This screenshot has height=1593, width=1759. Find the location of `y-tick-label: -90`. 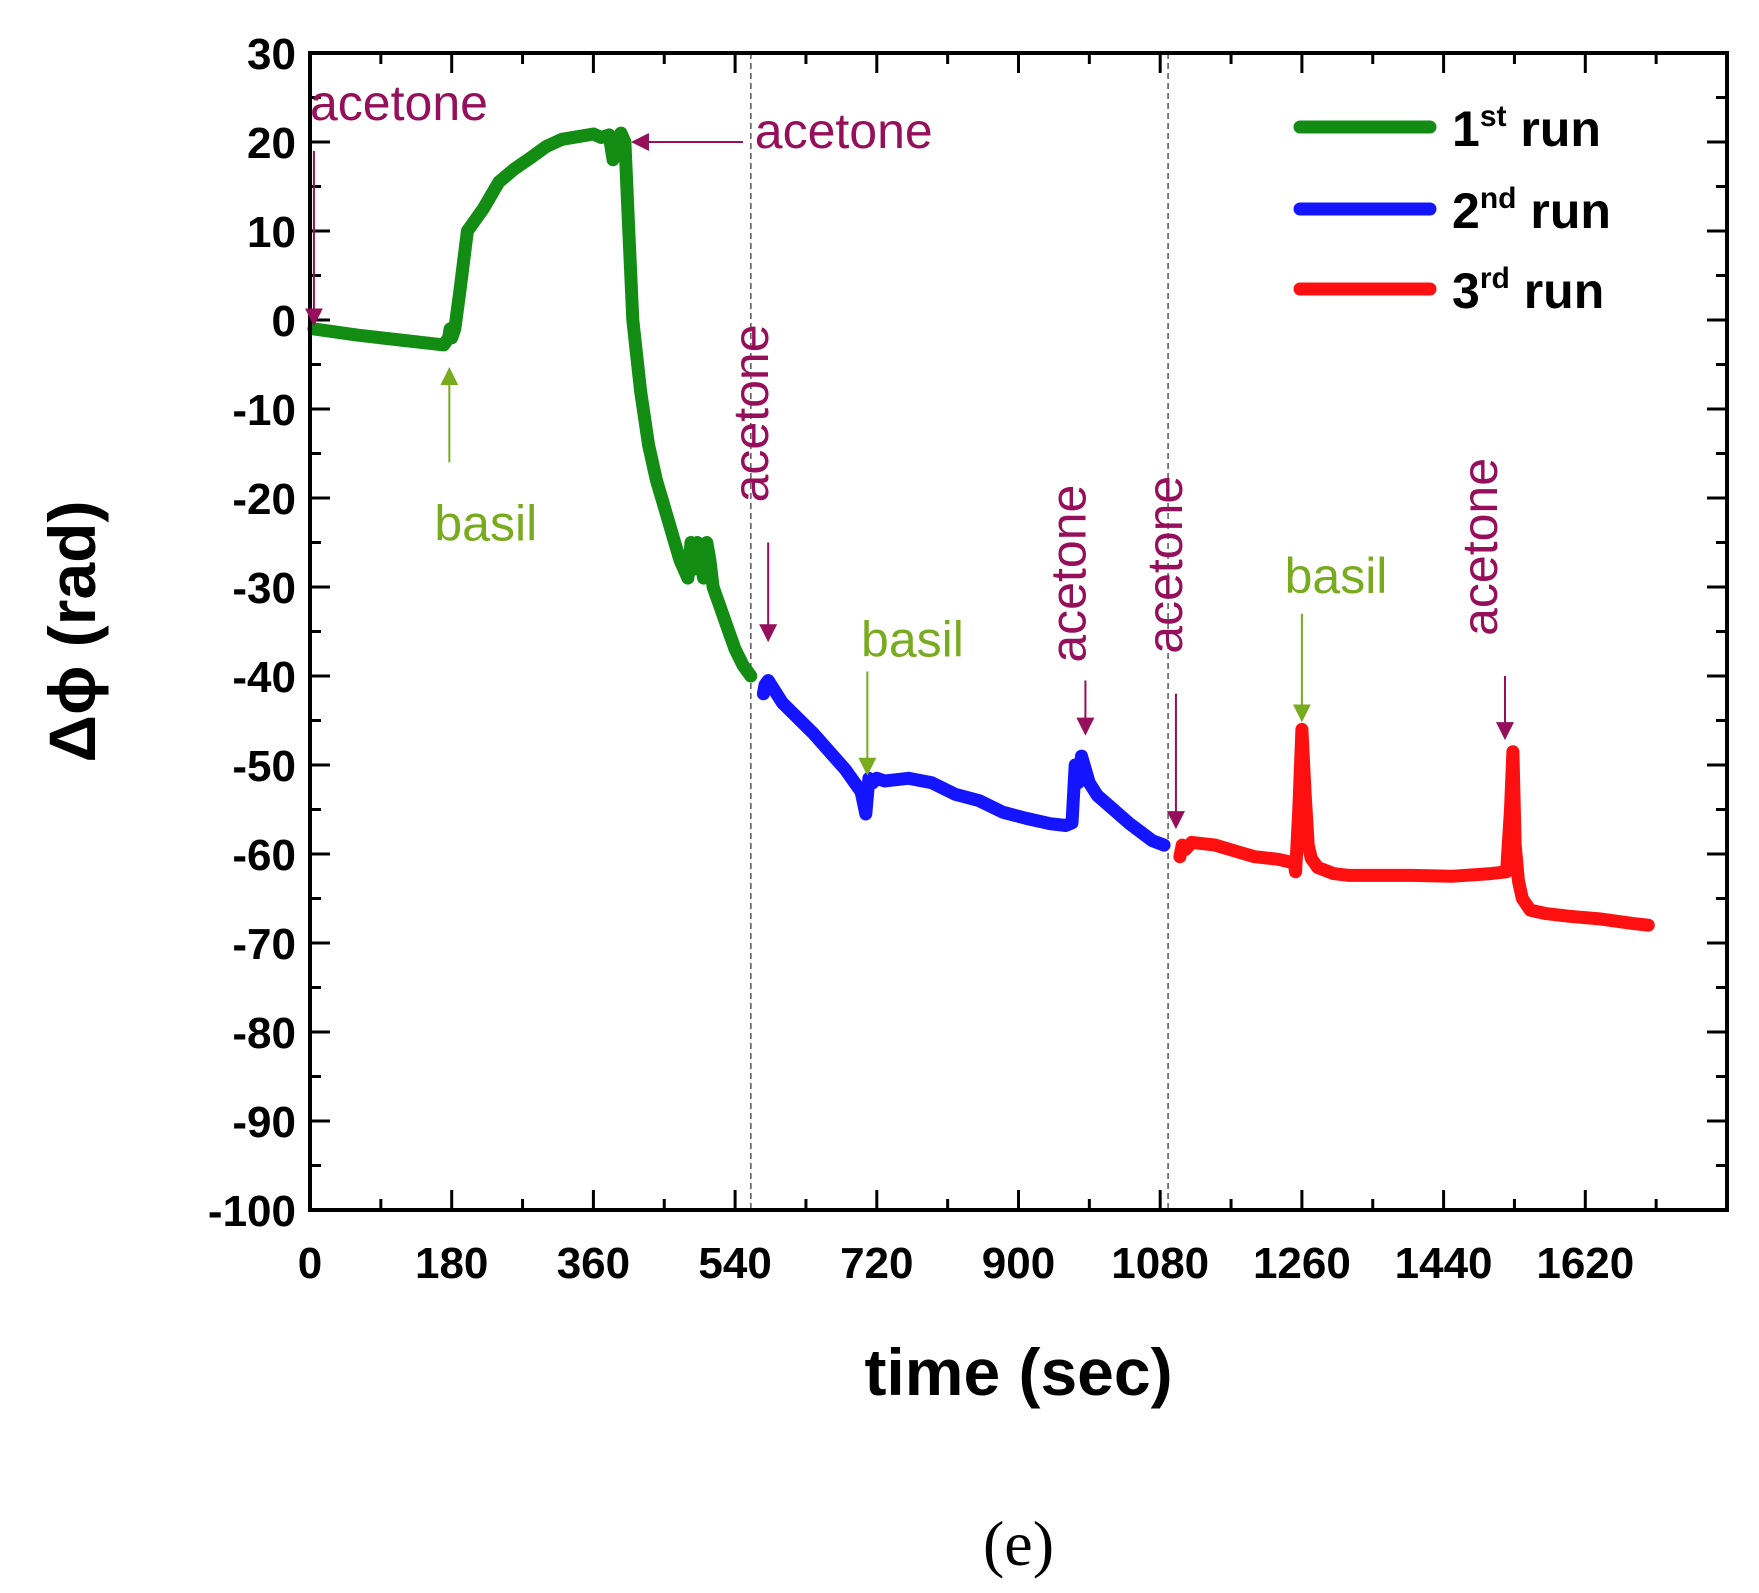

y-tick-label: -90 is located at coordinates (264, 1122).